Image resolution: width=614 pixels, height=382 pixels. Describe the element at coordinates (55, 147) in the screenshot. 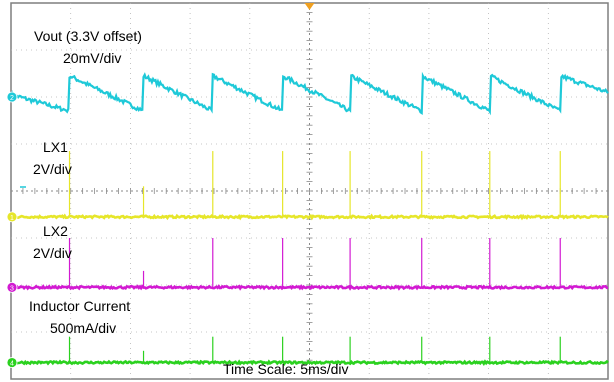

I see `lx1-title: LX1` at that location.